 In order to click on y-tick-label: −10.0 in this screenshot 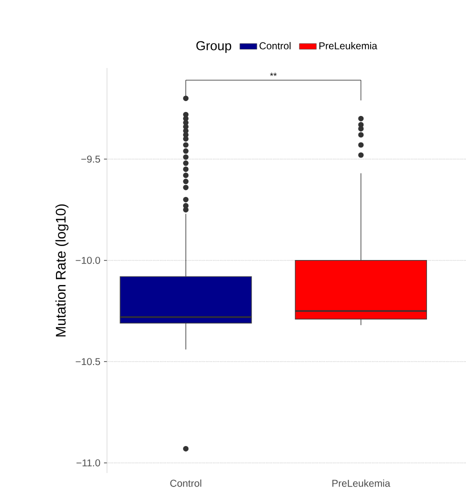, I will do `click(88, 260)`.